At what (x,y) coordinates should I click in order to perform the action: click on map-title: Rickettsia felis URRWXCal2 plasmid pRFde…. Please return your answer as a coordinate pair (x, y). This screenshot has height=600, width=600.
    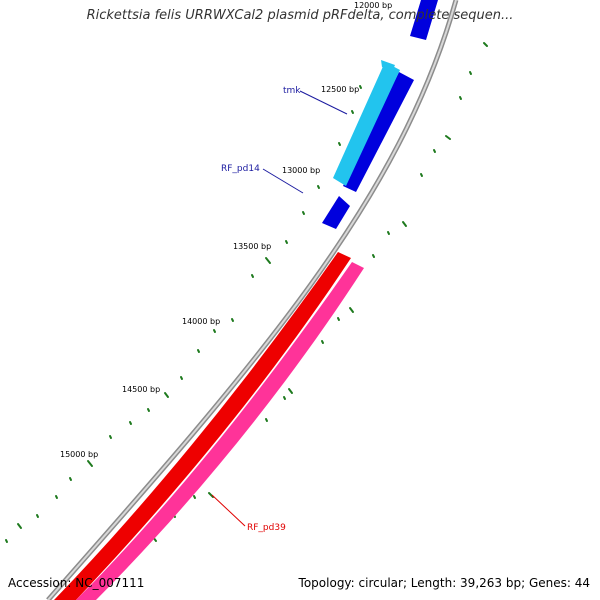
    Looking at the image, I should click on (300, 15).